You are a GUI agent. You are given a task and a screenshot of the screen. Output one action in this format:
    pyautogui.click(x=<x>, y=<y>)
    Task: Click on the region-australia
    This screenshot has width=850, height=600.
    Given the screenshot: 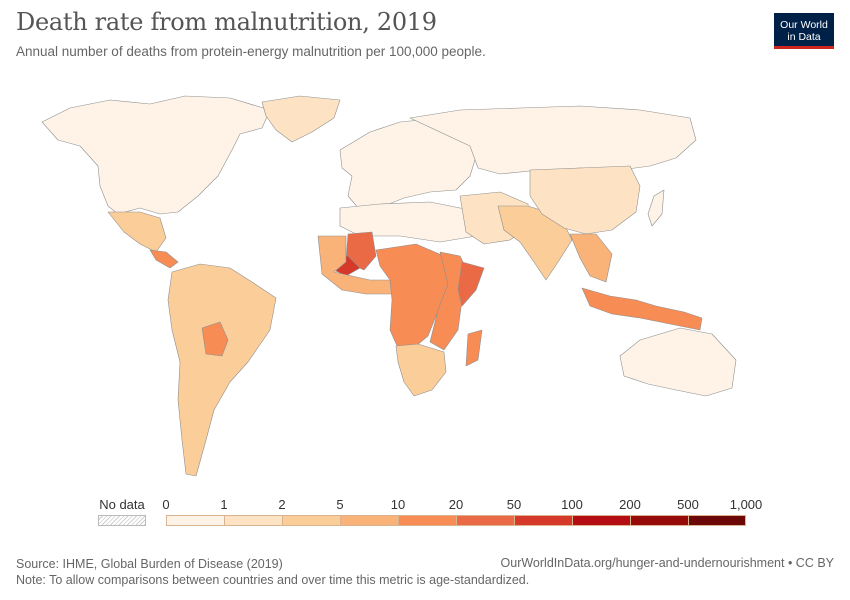 What is the action you would take?
    pyautogui.click(x=678, y=362)
    